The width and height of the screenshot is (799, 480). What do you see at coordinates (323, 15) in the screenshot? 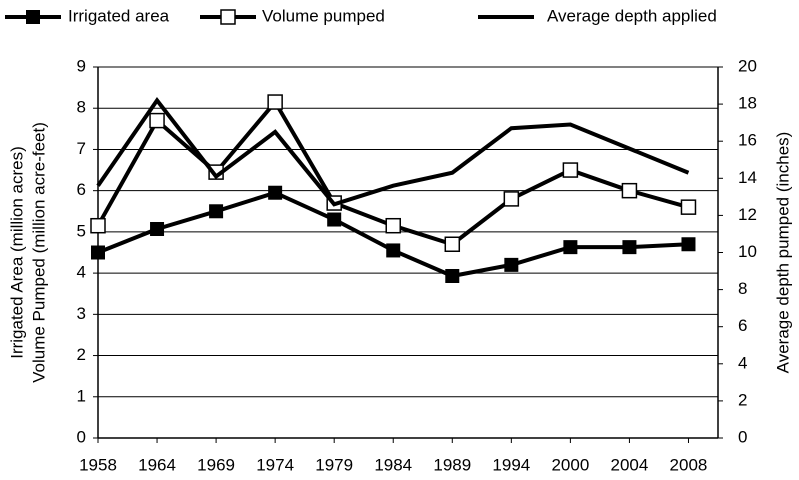
I see `legend-label: Volume pumped` at bounding box center [323, 15].